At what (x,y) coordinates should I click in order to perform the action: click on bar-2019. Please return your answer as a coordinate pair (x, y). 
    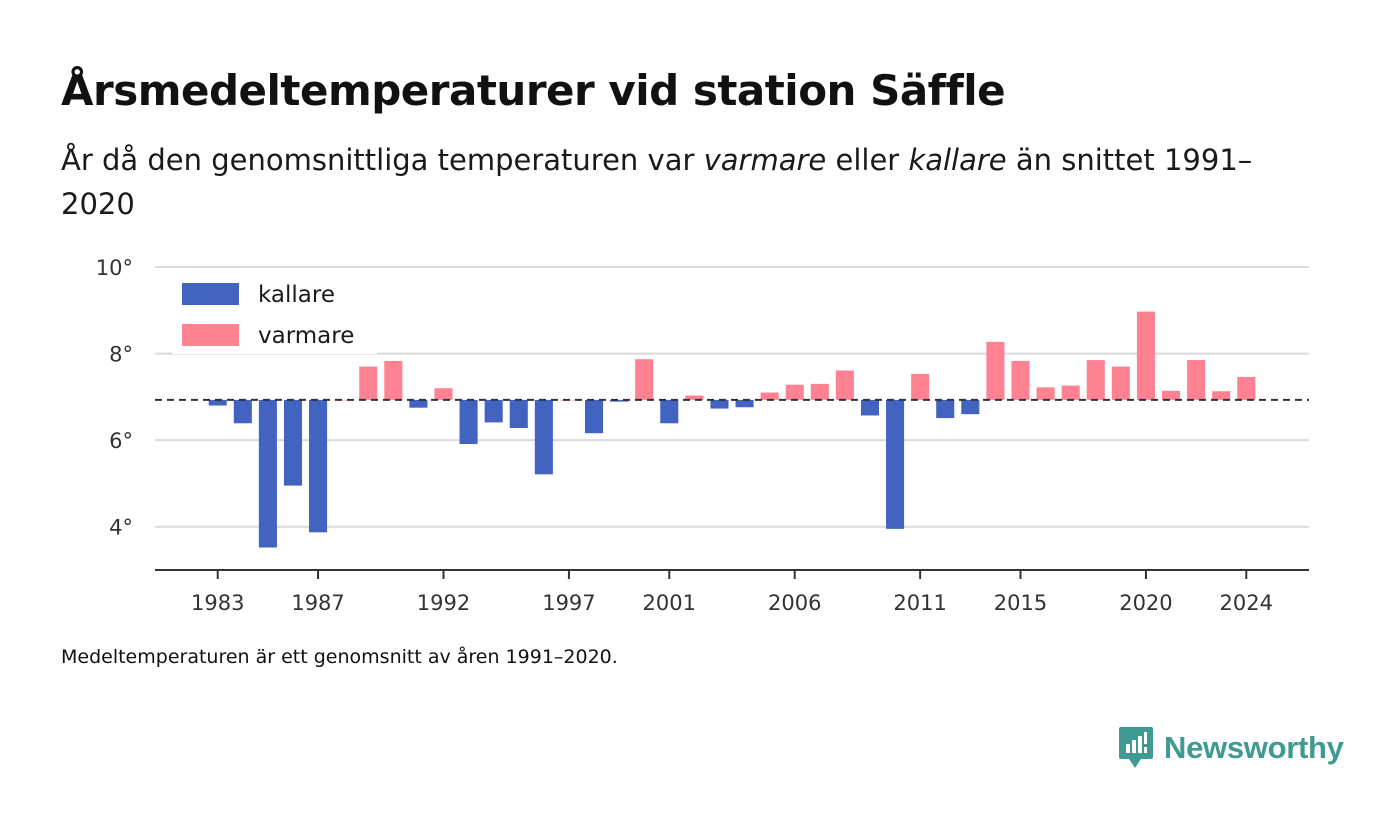
    Looking at the image, I should click on (1120, 383).